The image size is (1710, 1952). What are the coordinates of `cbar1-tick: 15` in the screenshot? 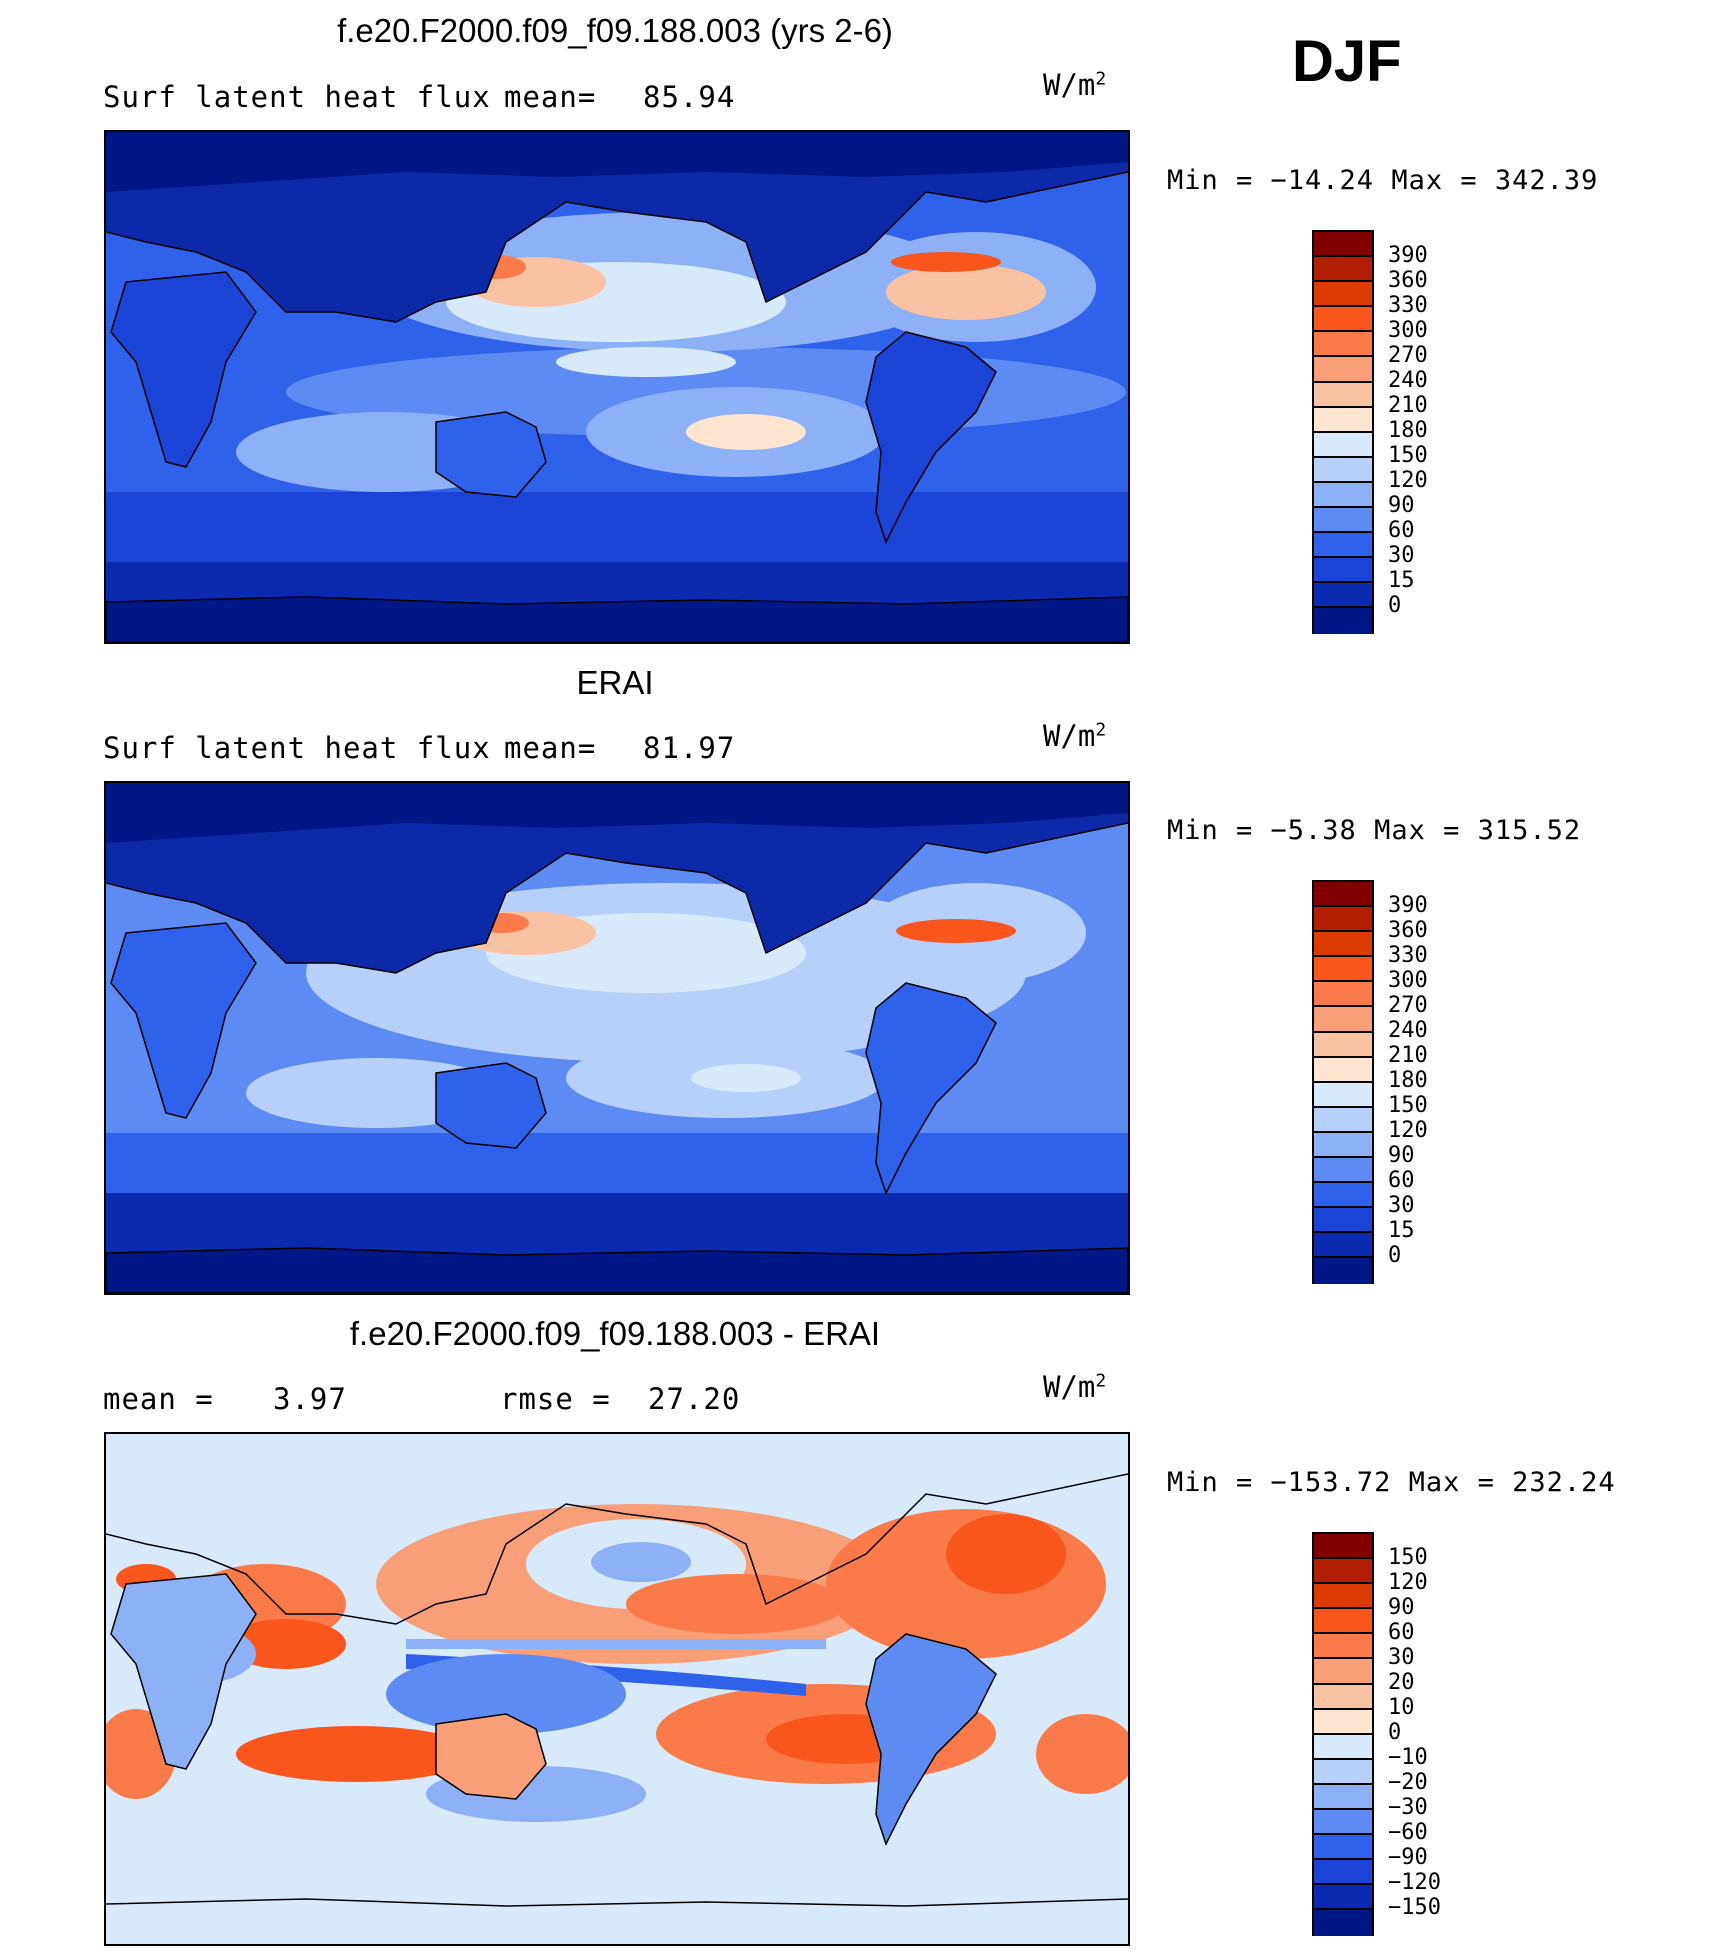 It's located at (1401, 580).